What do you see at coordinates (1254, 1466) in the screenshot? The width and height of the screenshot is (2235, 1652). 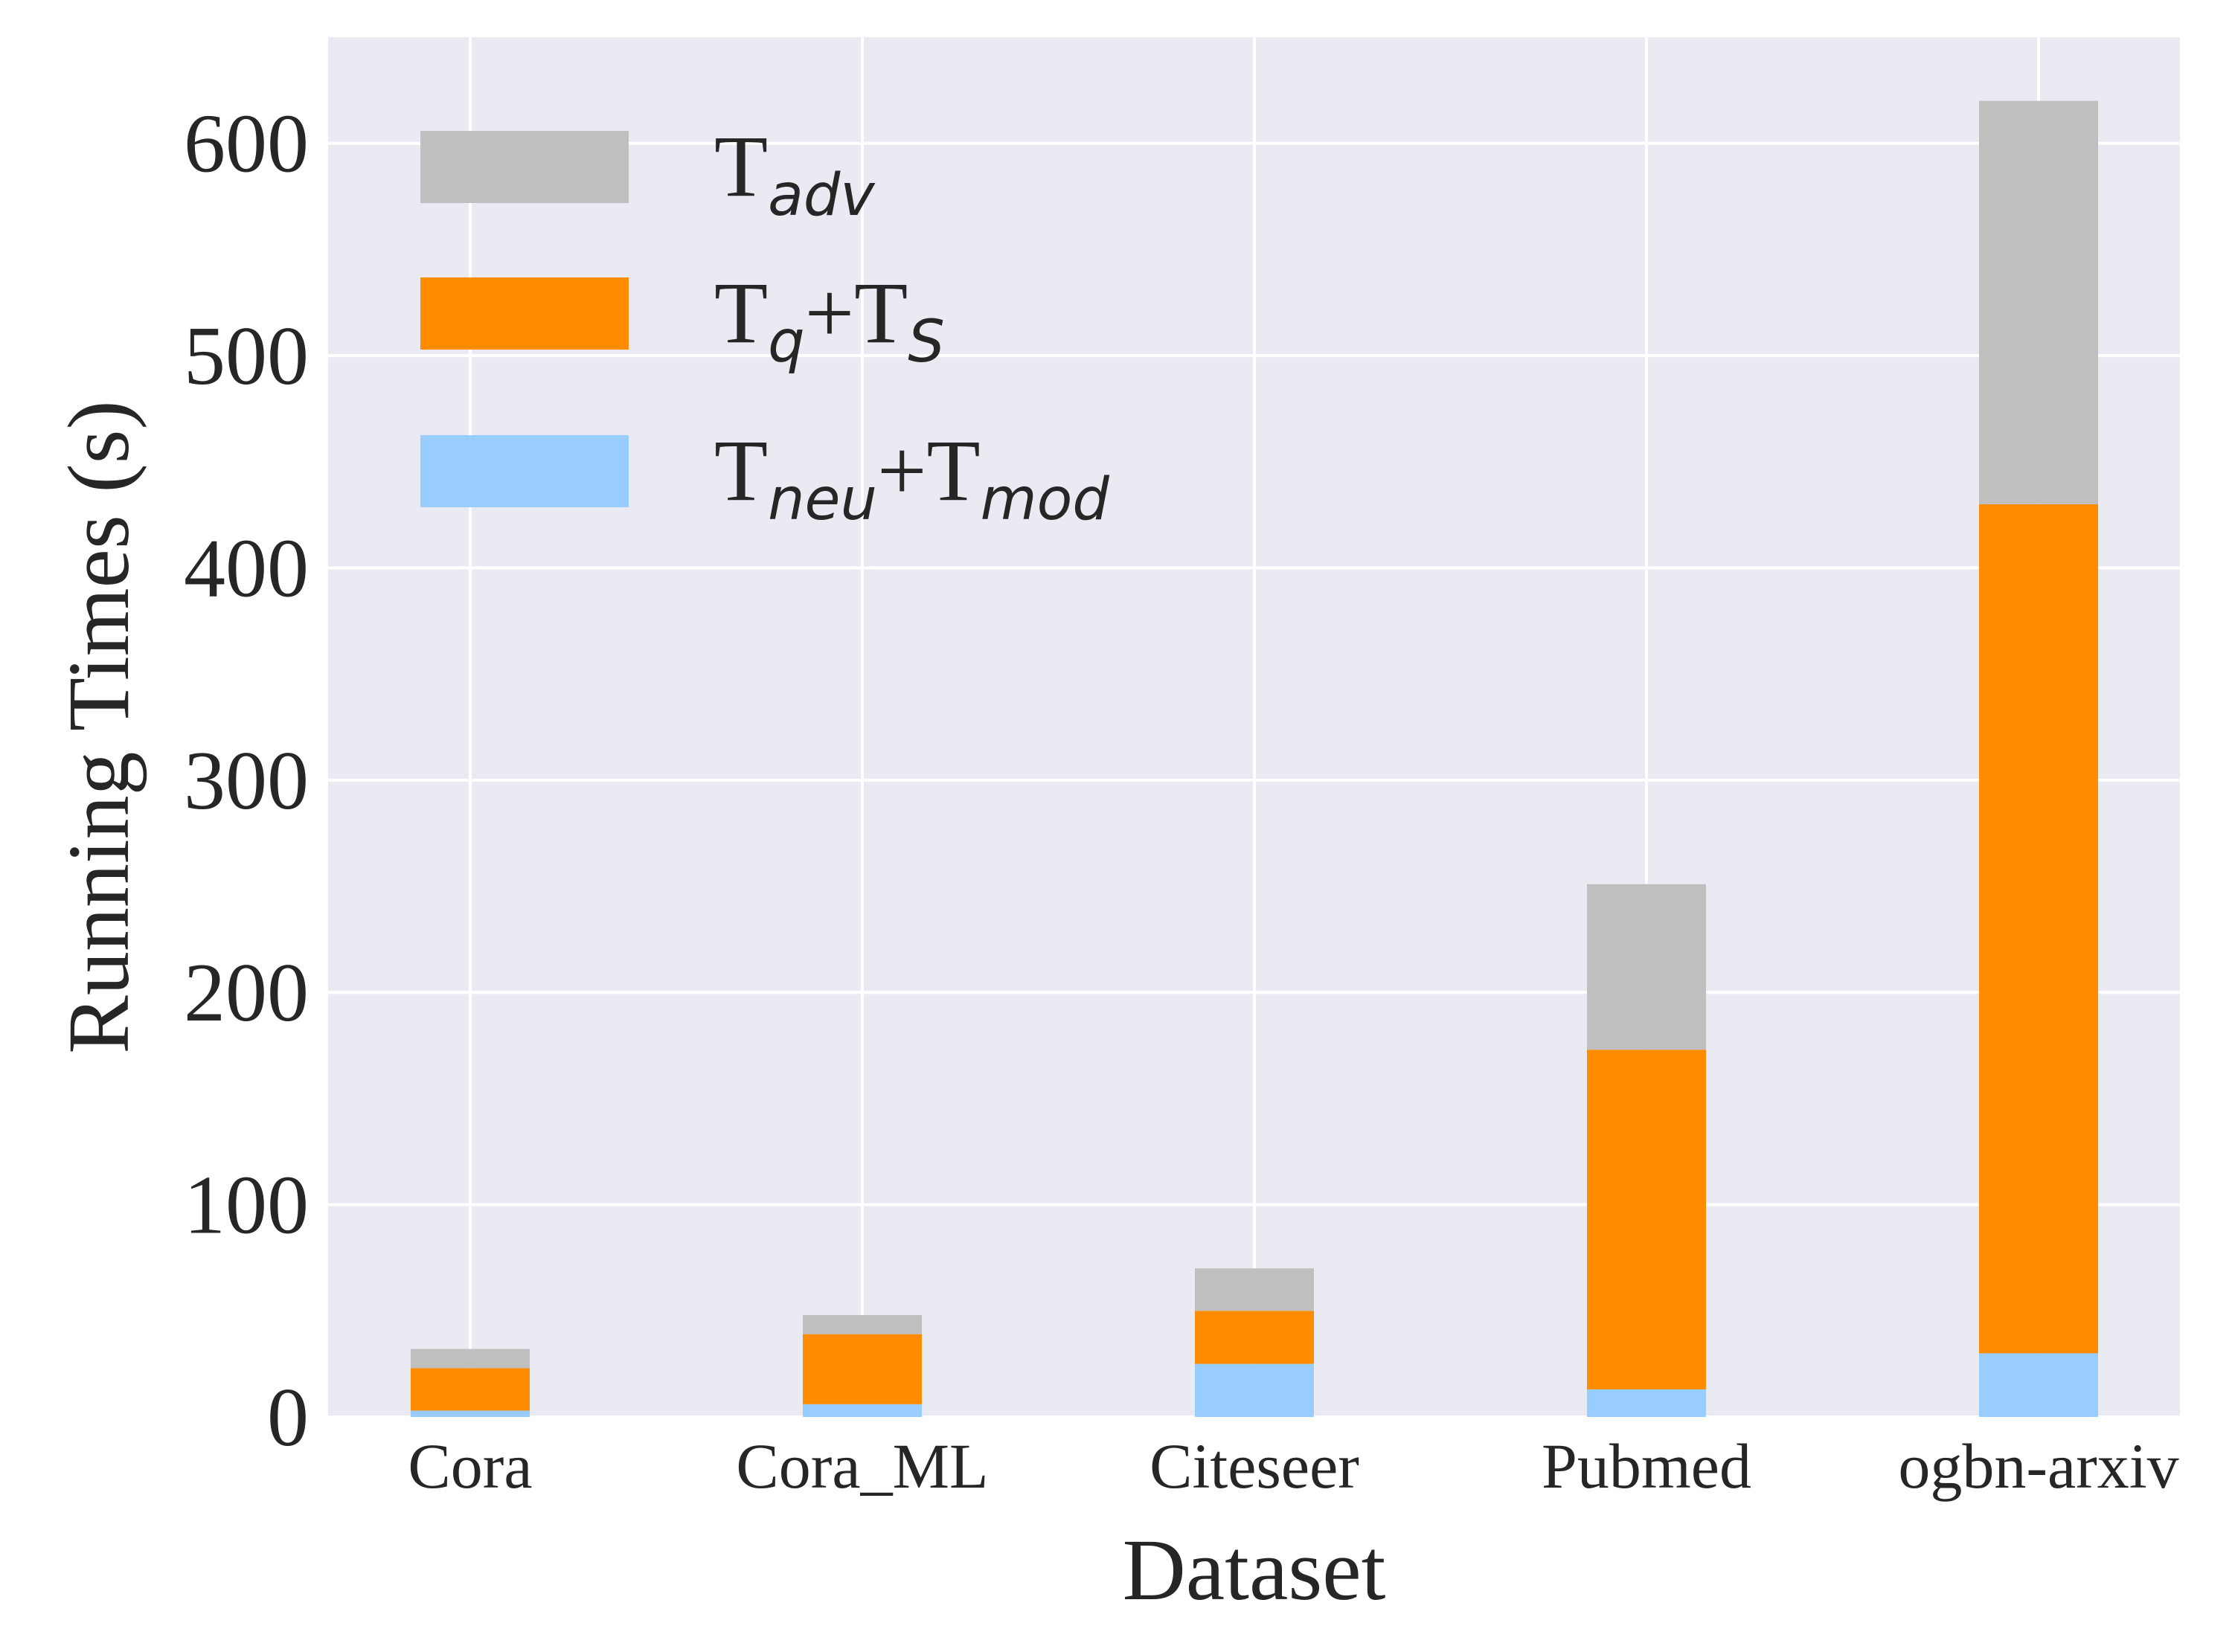 I see `x-tick-label: Citeseer` at bounding box center [1254, 1466].